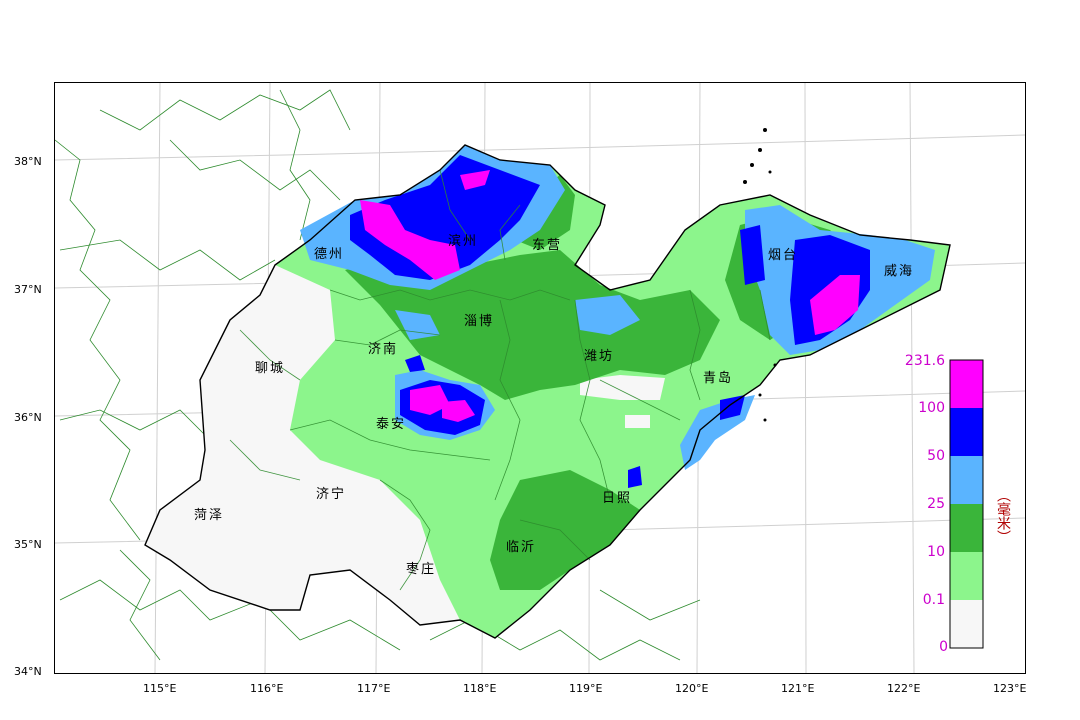 This screenshot has height=720, width=1080. I want to click on city-label-rizhao: 日照, so click(617, 498).